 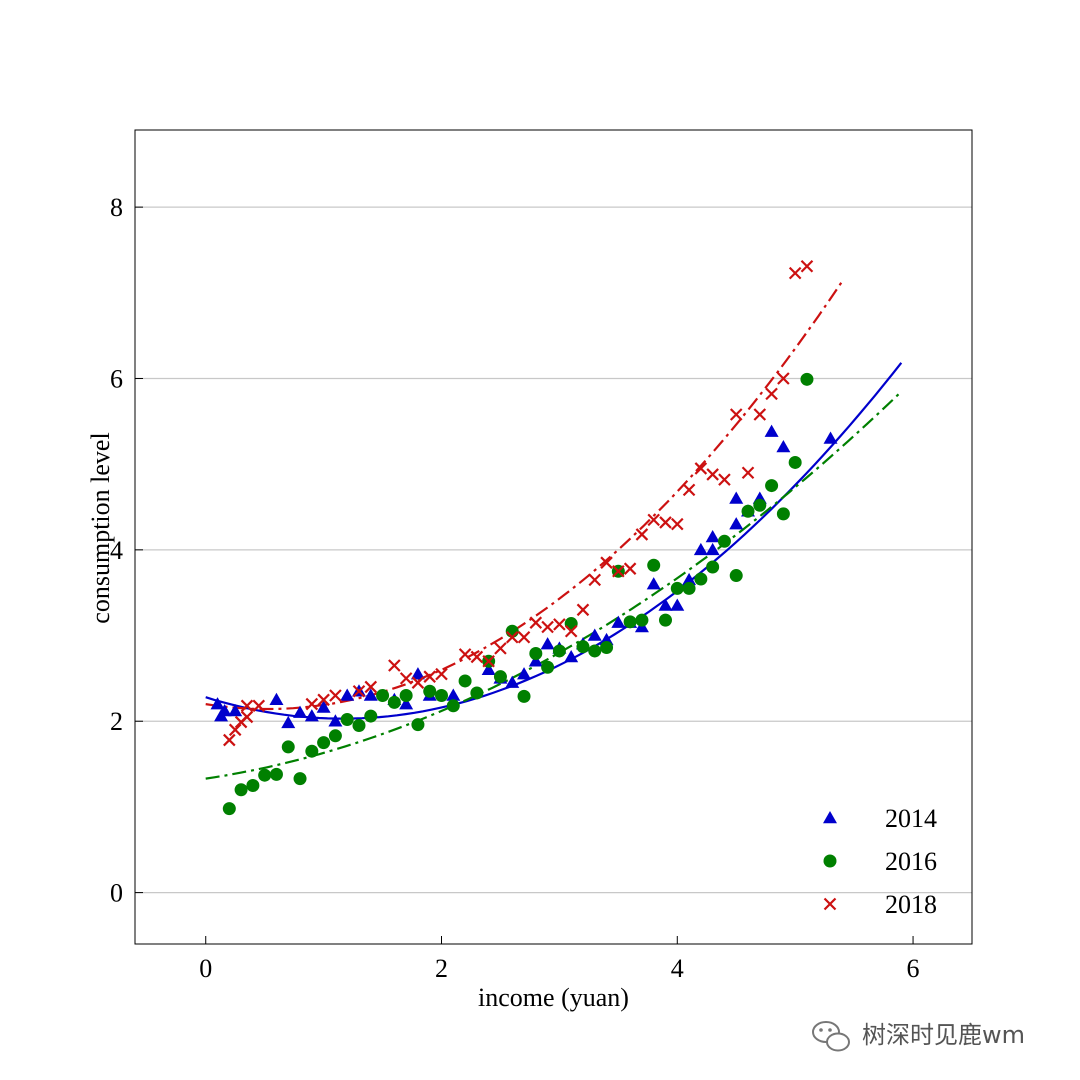 What do you see at coordinates (911, 818) in the screenshot?
I see `legend-label-2014: 2014` at bounding box center [911, 818].